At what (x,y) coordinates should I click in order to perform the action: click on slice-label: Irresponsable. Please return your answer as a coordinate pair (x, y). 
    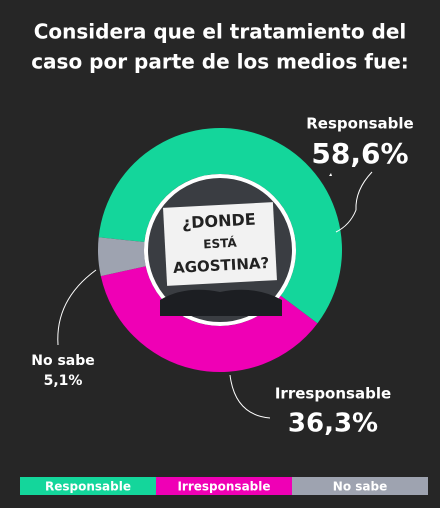
    Looking at the image, I should click on (333, 394).